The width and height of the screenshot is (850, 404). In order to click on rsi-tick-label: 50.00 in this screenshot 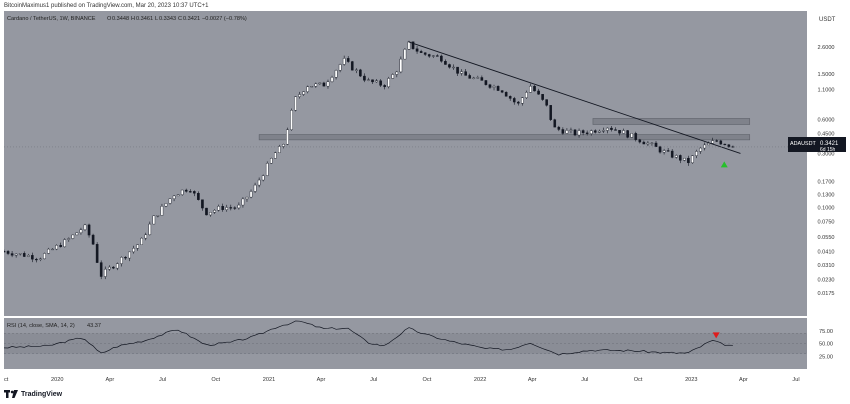, I will do `click(826, 345)`.